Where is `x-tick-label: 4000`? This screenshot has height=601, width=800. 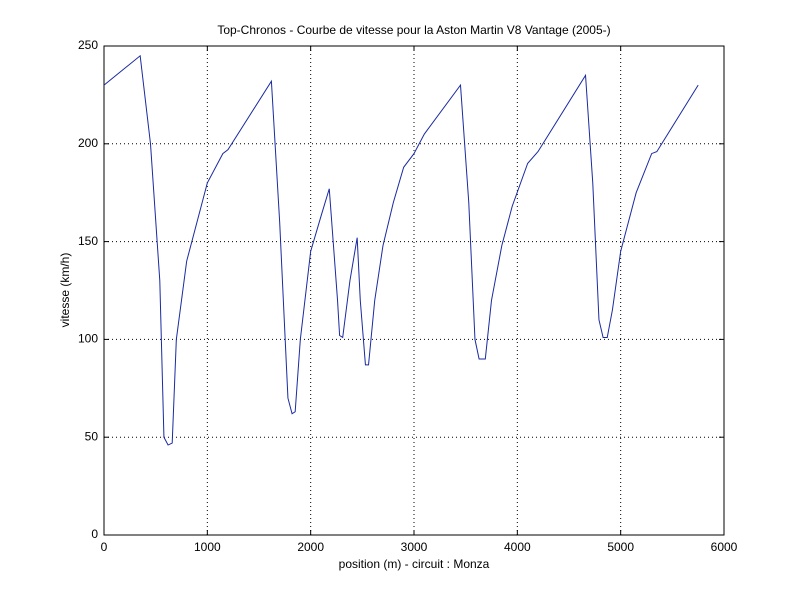
x-tick-label: 4000 is located at coordinates (517, 547).